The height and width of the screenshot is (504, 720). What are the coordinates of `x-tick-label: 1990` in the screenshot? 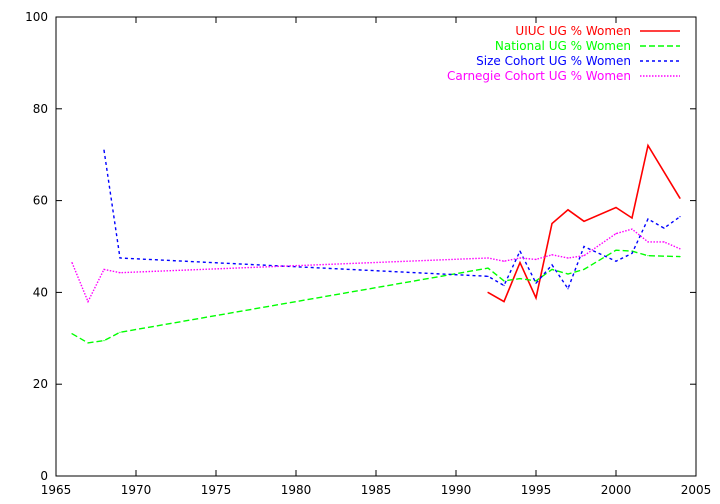 It's located at (456, 490).